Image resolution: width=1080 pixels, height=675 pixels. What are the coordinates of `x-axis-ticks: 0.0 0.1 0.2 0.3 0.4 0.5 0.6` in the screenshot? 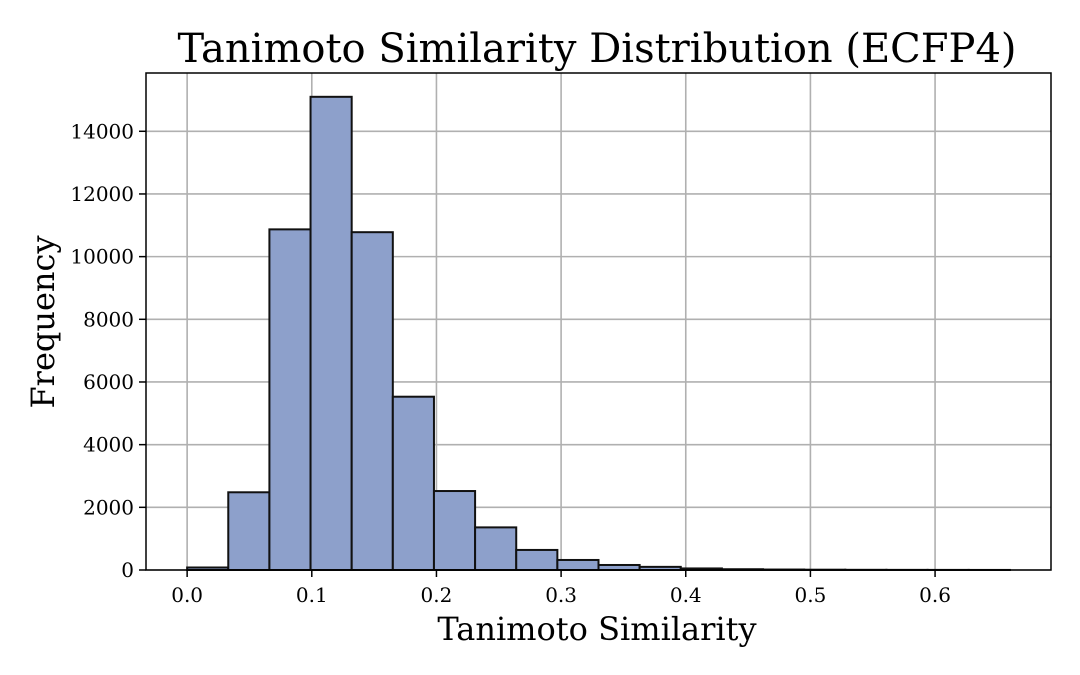 It's located at (561, 588).